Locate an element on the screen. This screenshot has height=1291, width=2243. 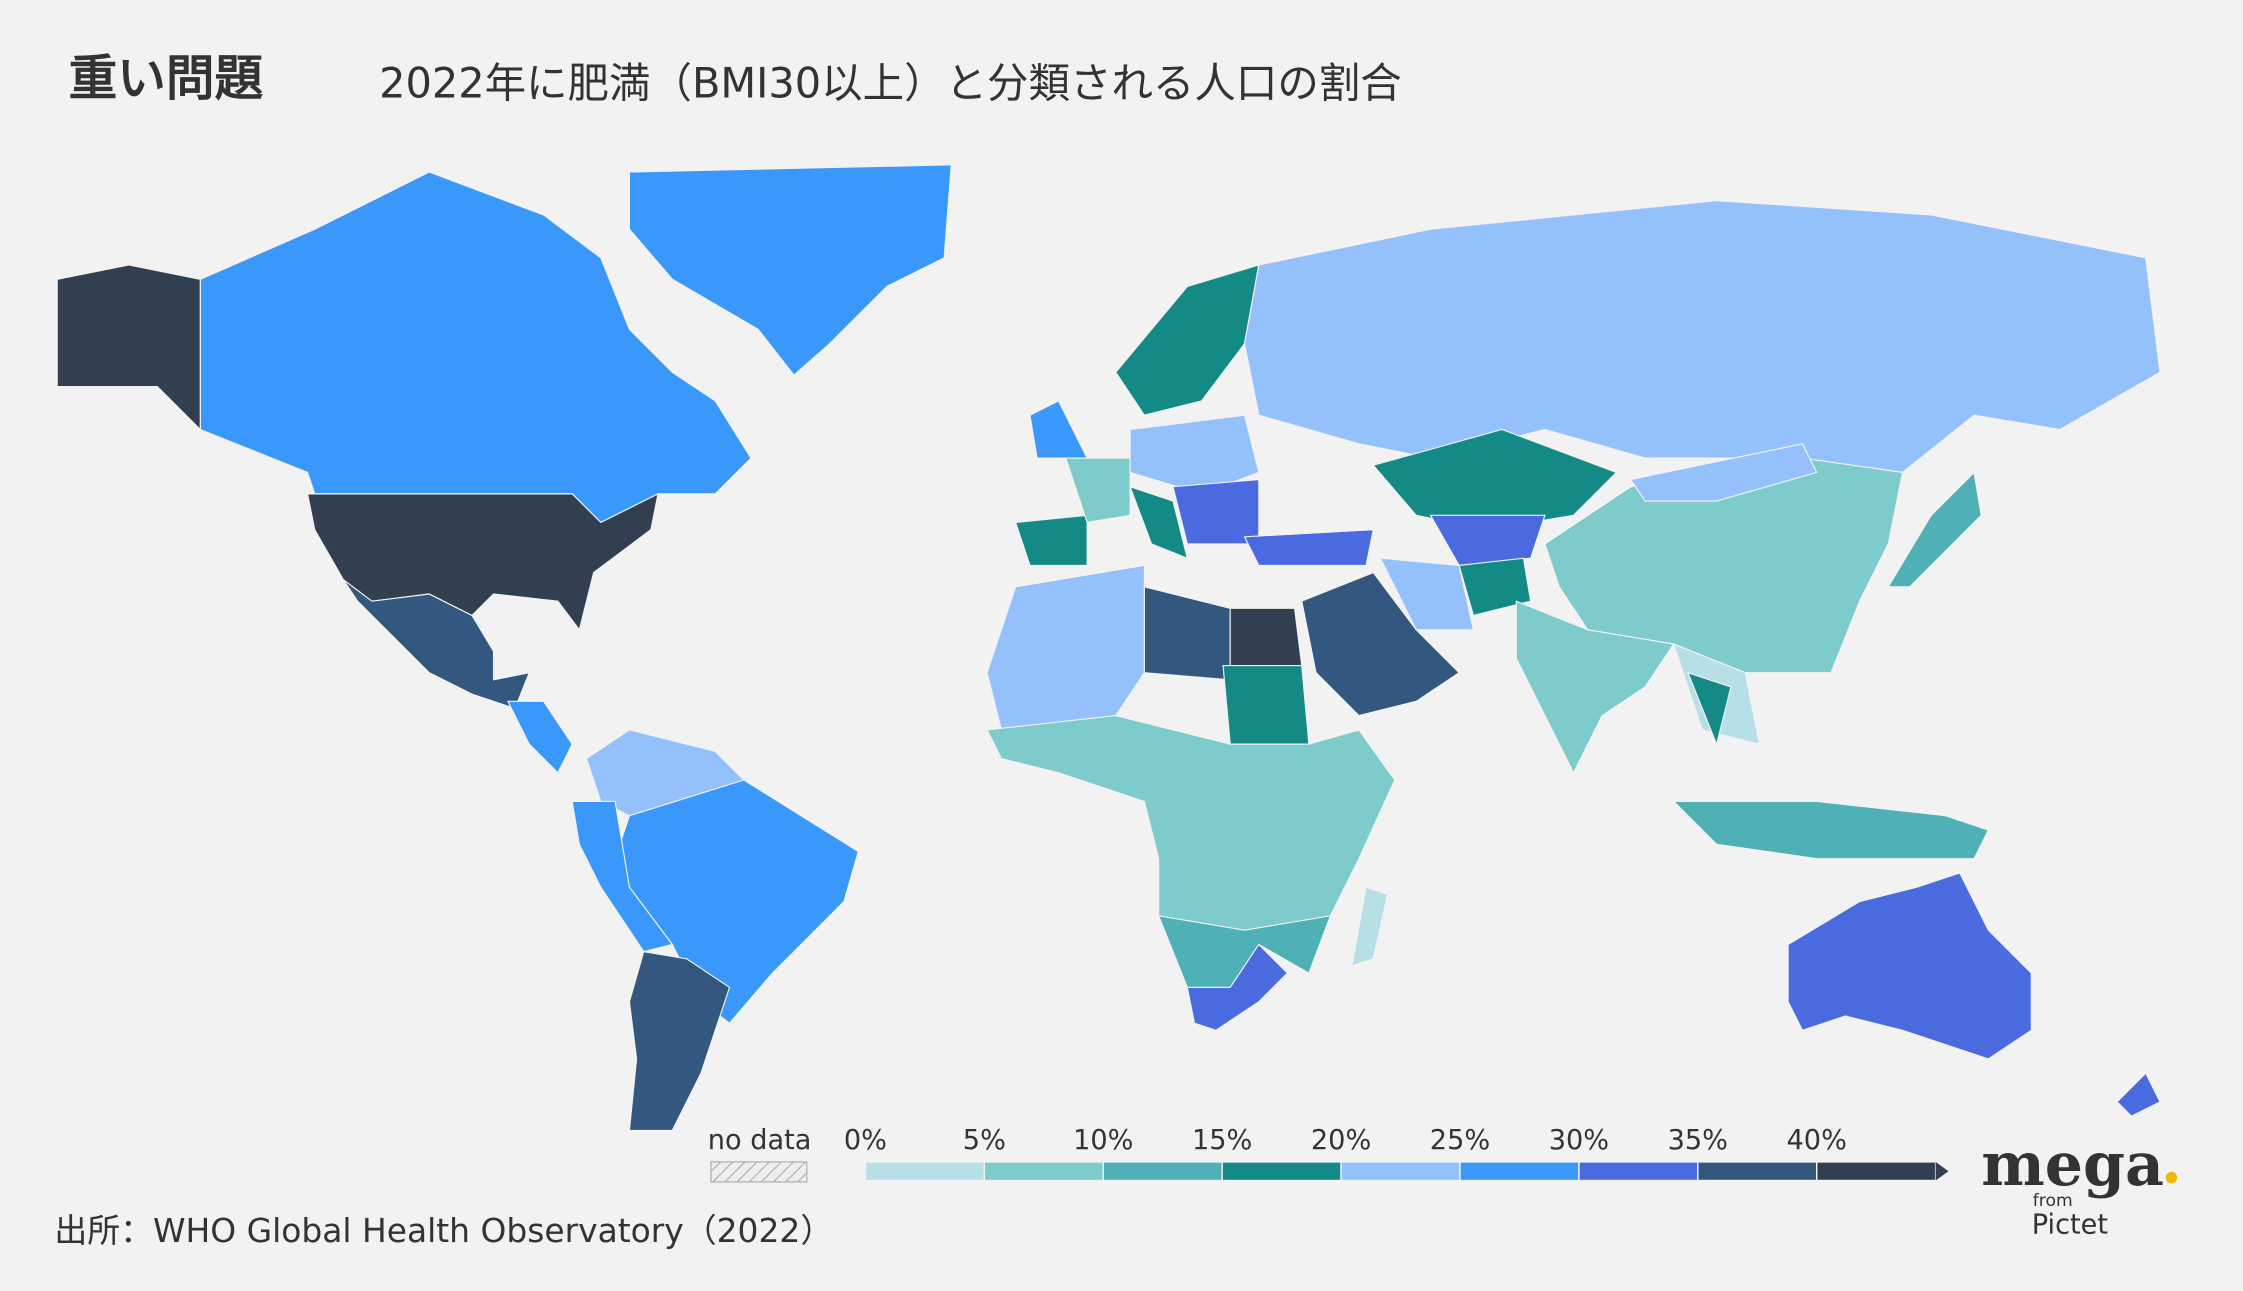
logo-name: mega is located at coordinates (2072, 1165).